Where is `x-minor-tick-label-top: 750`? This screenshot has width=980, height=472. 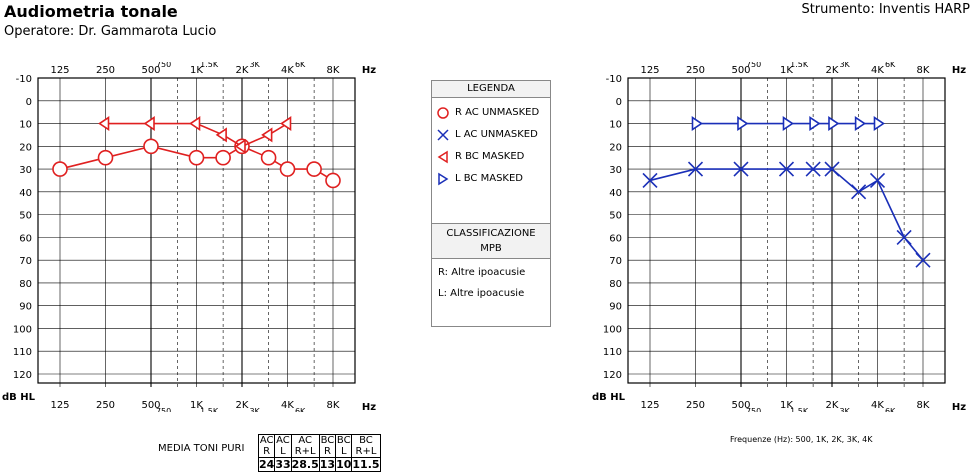
x-minor-tick-label-top: 750 is located at coordinates (163, 65).